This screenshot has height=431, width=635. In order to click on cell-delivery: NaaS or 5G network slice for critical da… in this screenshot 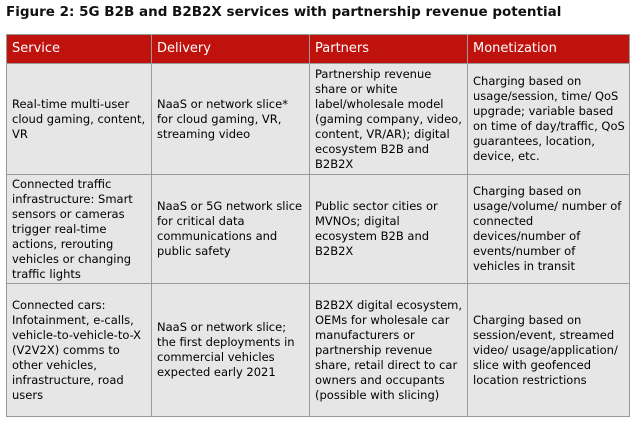, I will do `click(230, 229)`.